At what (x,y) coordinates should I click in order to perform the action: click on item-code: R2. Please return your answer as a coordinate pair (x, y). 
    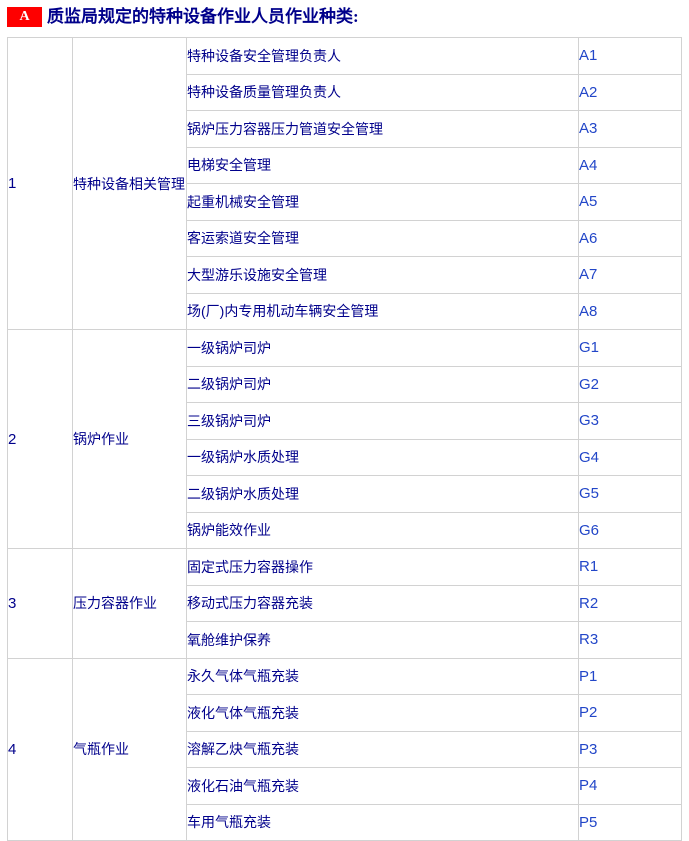
    Looking at the image, I should click on (630, 603).